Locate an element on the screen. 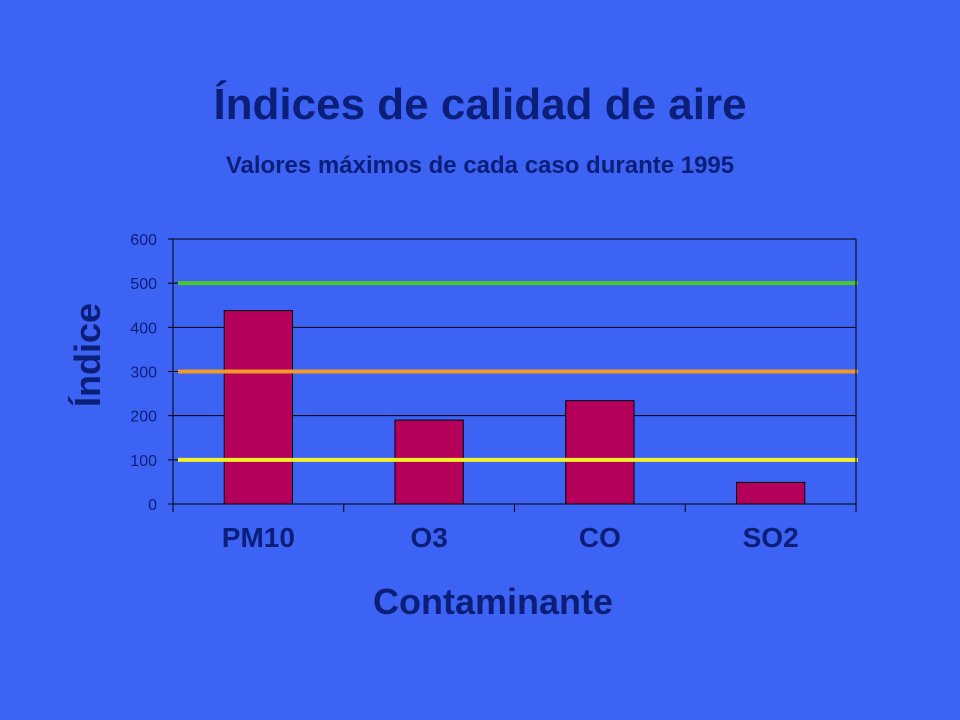  bar-co is located at coordinates (600, 452).